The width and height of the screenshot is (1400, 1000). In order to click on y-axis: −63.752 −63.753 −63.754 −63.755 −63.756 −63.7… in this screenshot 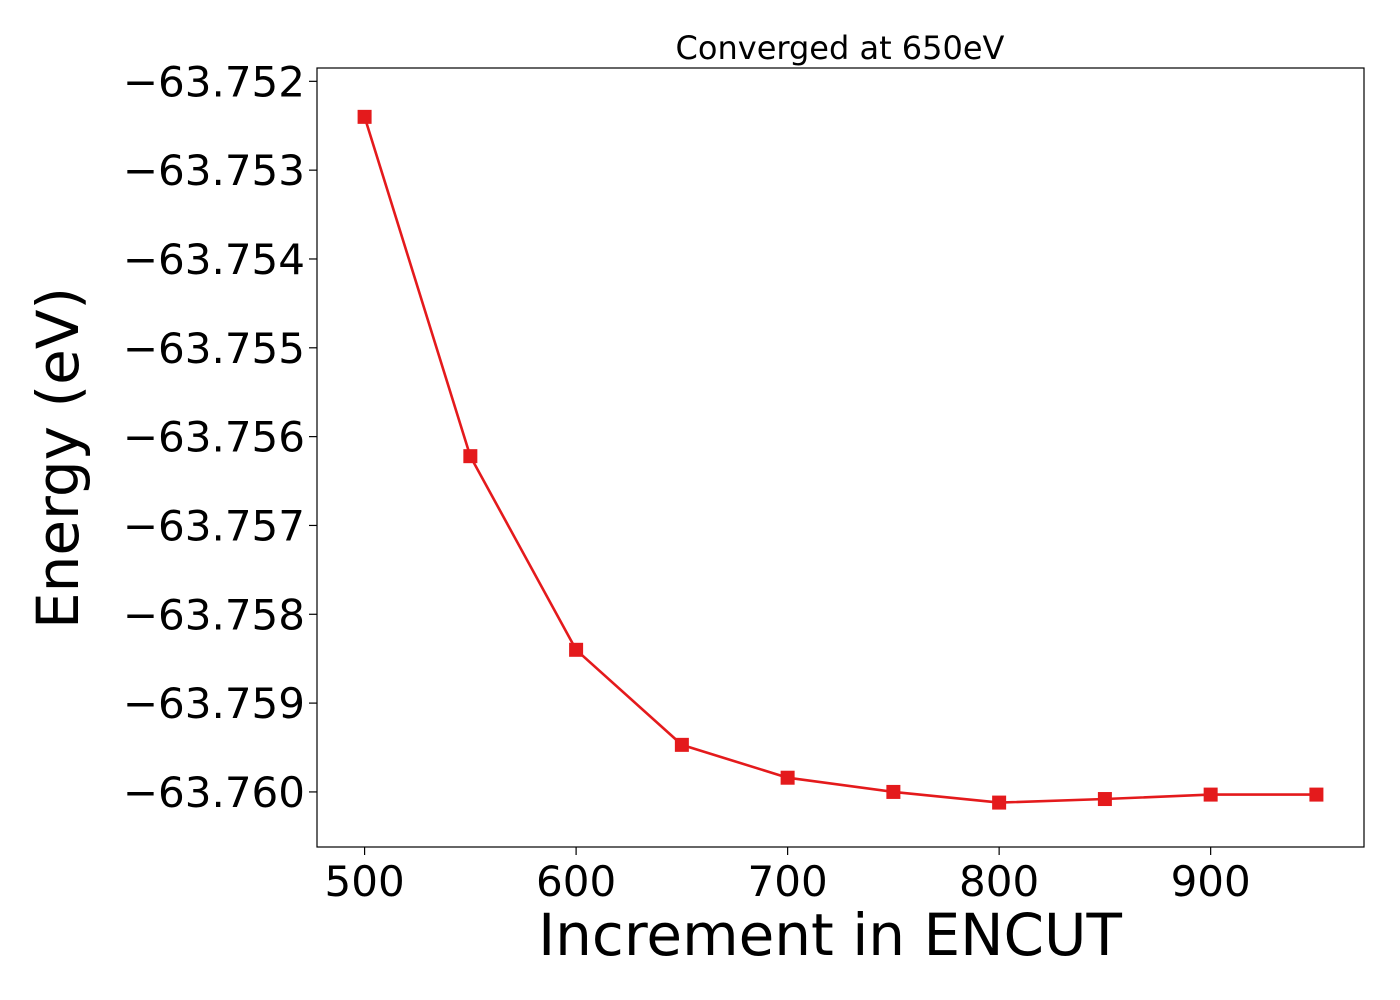, I will do `click(220, 437)`.